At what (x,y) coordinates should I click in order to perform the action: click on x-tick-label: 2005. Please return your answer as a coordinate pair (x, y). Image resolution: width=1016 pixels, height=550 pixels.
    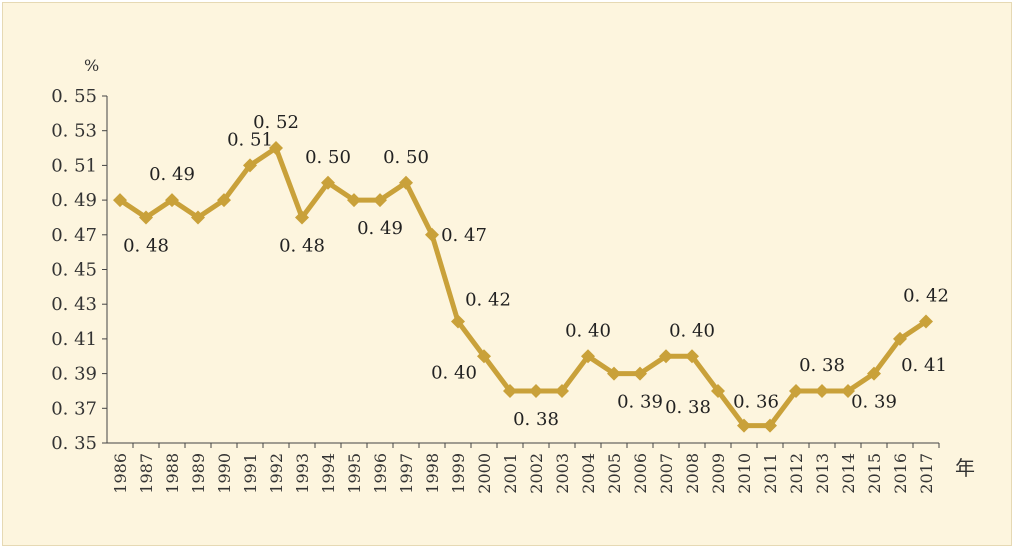
    Looking at the image, I should click on (614, 473).